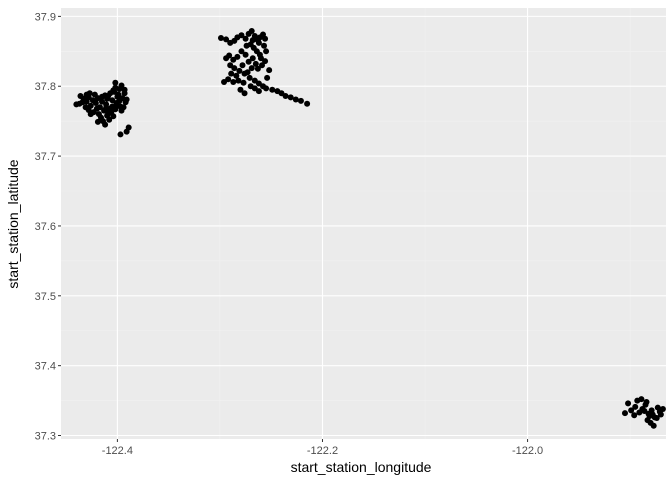 This screenshot has height=480, width=672. I want to click on y-tick-label: 37.7, so click(45, 157).